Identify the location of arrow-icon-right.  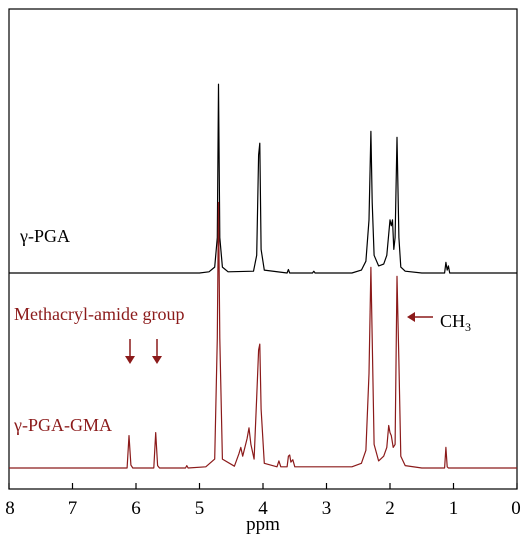
(157, 351).